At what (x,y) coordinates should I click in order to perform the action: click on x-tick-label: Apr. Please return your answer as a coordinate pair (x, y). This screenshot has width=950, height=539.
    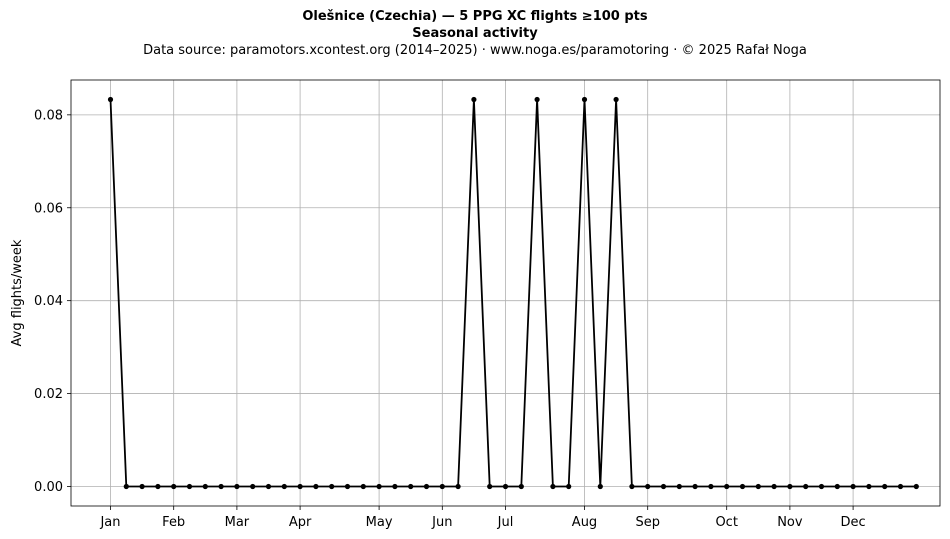
    Looking at the image, I should click on (300, 522).